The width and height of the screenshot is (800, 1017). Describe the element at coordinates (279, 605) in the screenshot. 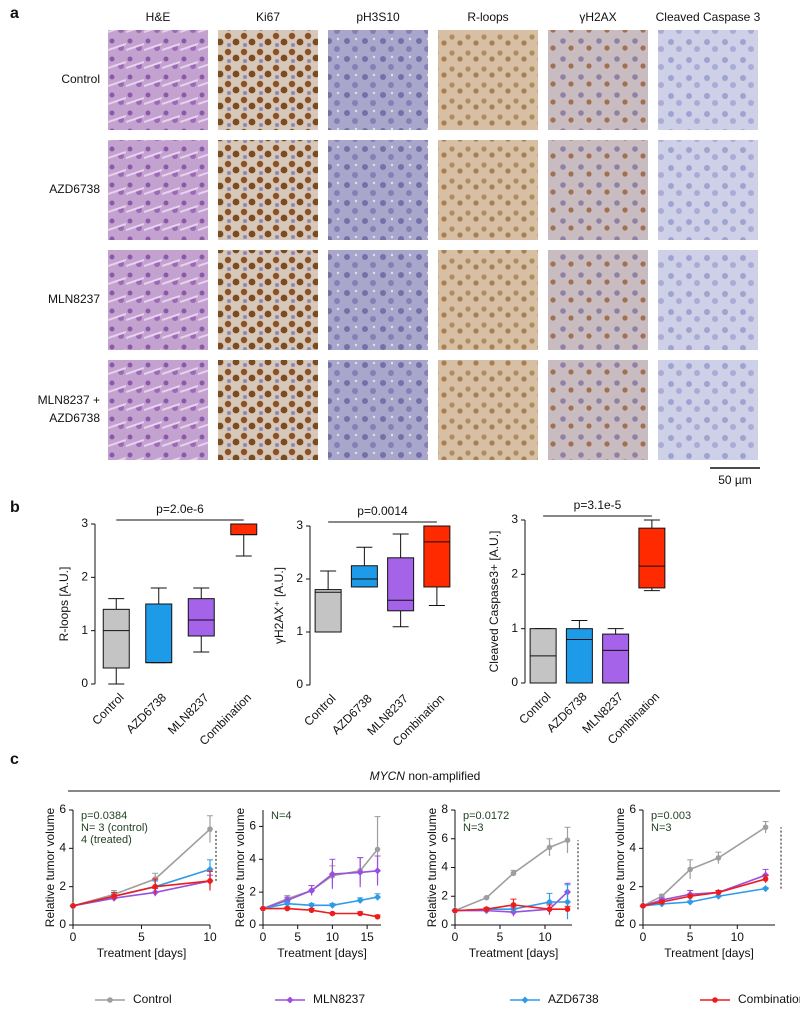

I see `y-axis-label: γH2AX⁺ [A.U.]` at that location.